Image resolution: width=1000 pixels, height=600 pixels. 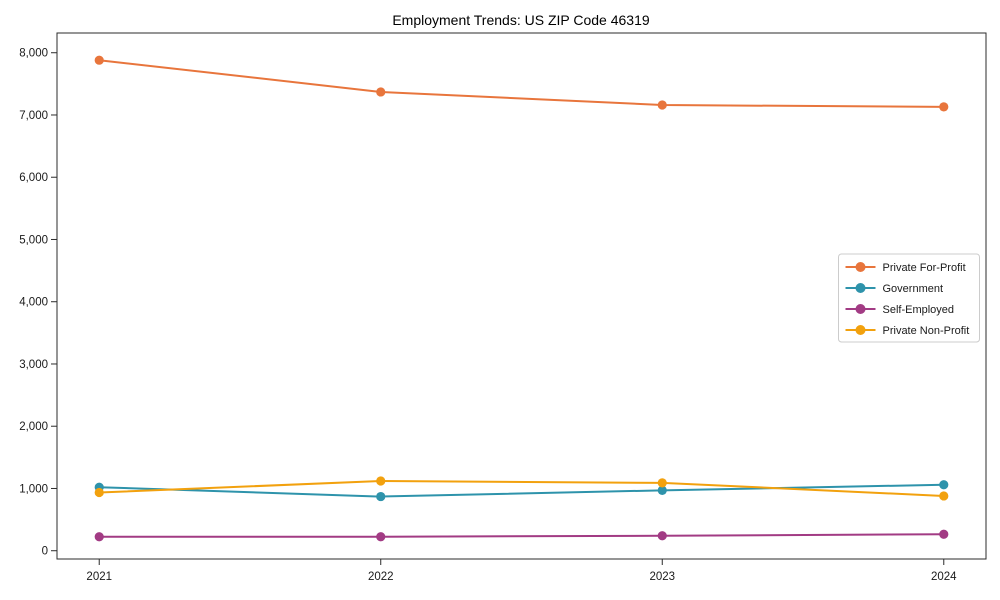 What do you see at coordinates (33, 303) in the screenshot?
I see `y-tick-label: 4,000` at bounding box center [33, 303].